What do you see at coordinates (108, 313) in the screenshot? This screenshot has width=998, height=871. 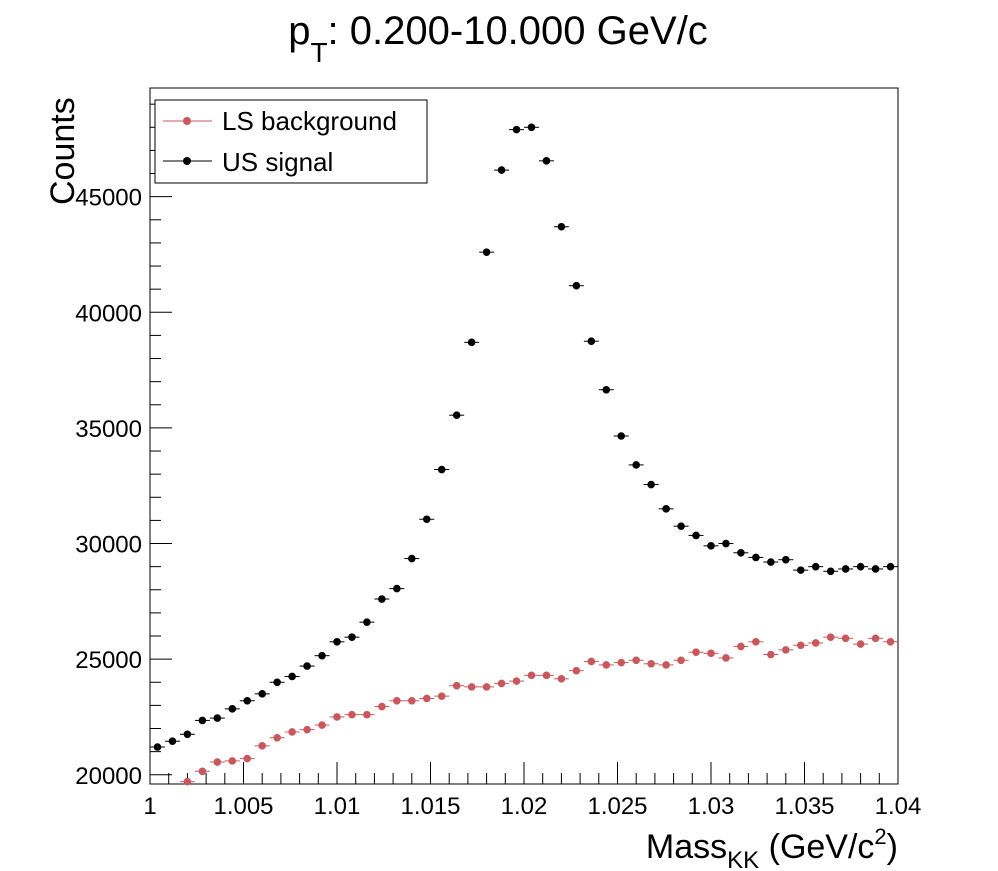 I see `y-tick-label: 40000` at bounding box center [108, 313].